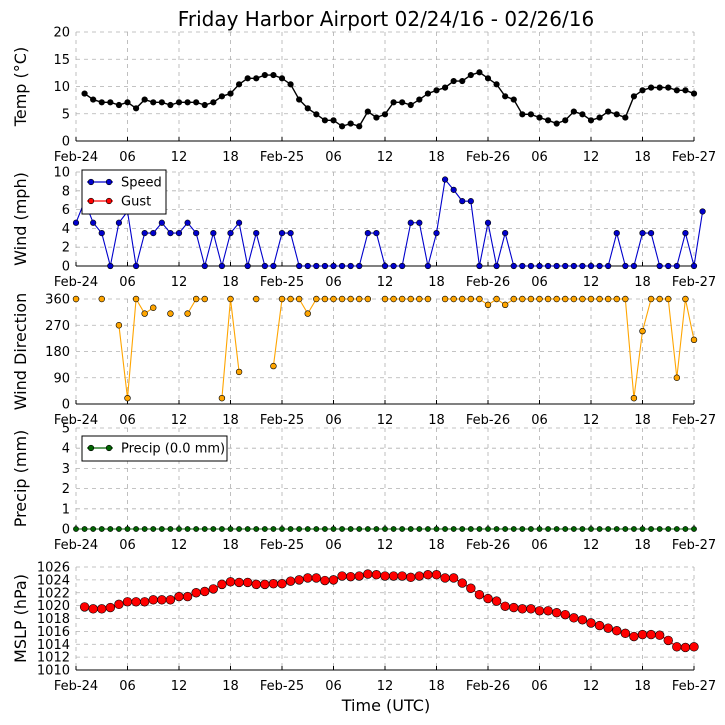 The image size is (725, 725). Describe the element at coordinates (53, 632) in the screenshot. I see `y-tick-label: 1016` at that location.